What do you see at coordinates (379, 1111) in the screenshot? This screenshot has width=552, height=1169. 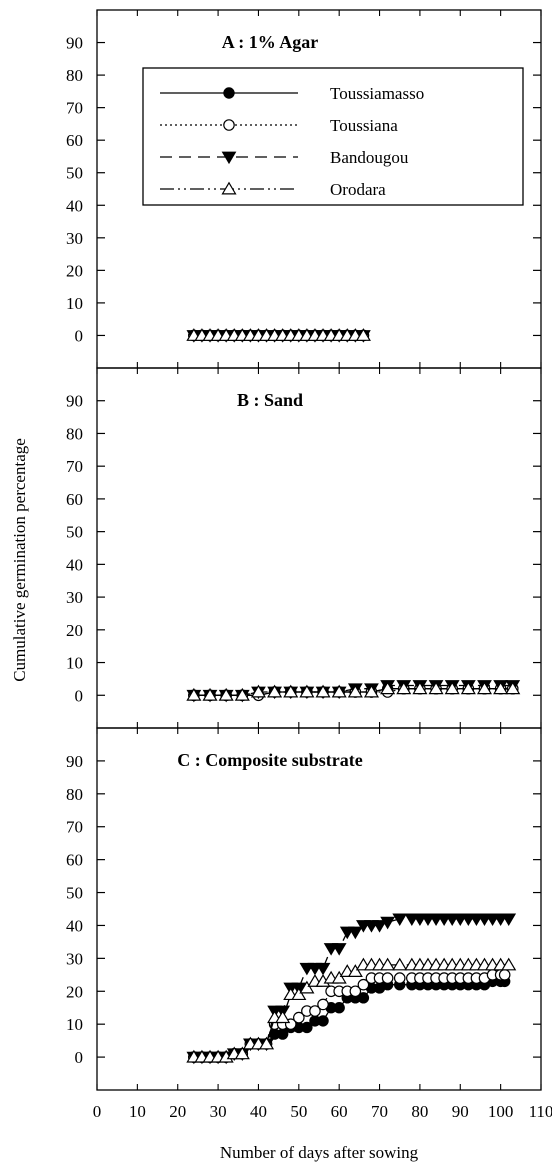 I see `x-tick-label: 70` at bounding box center [379, 1111].